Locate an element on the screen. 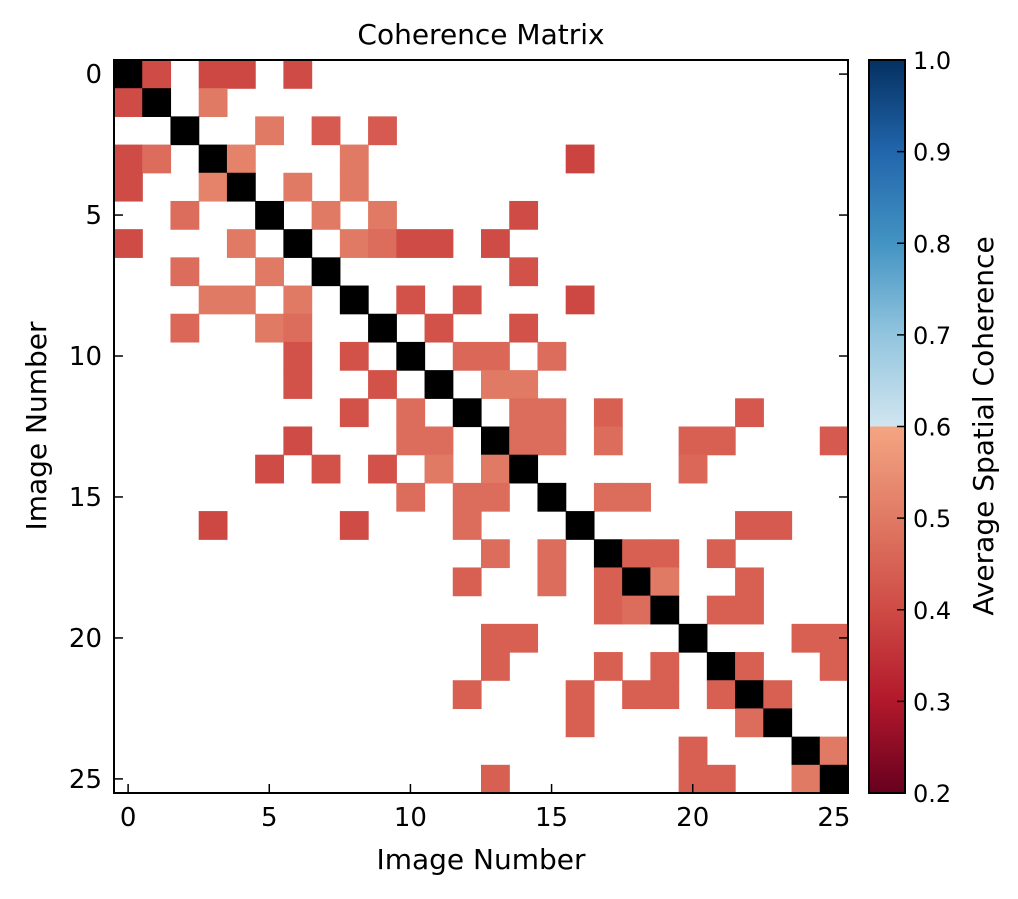  x-axis-label: Image Number is located at coordinates (481, 859).